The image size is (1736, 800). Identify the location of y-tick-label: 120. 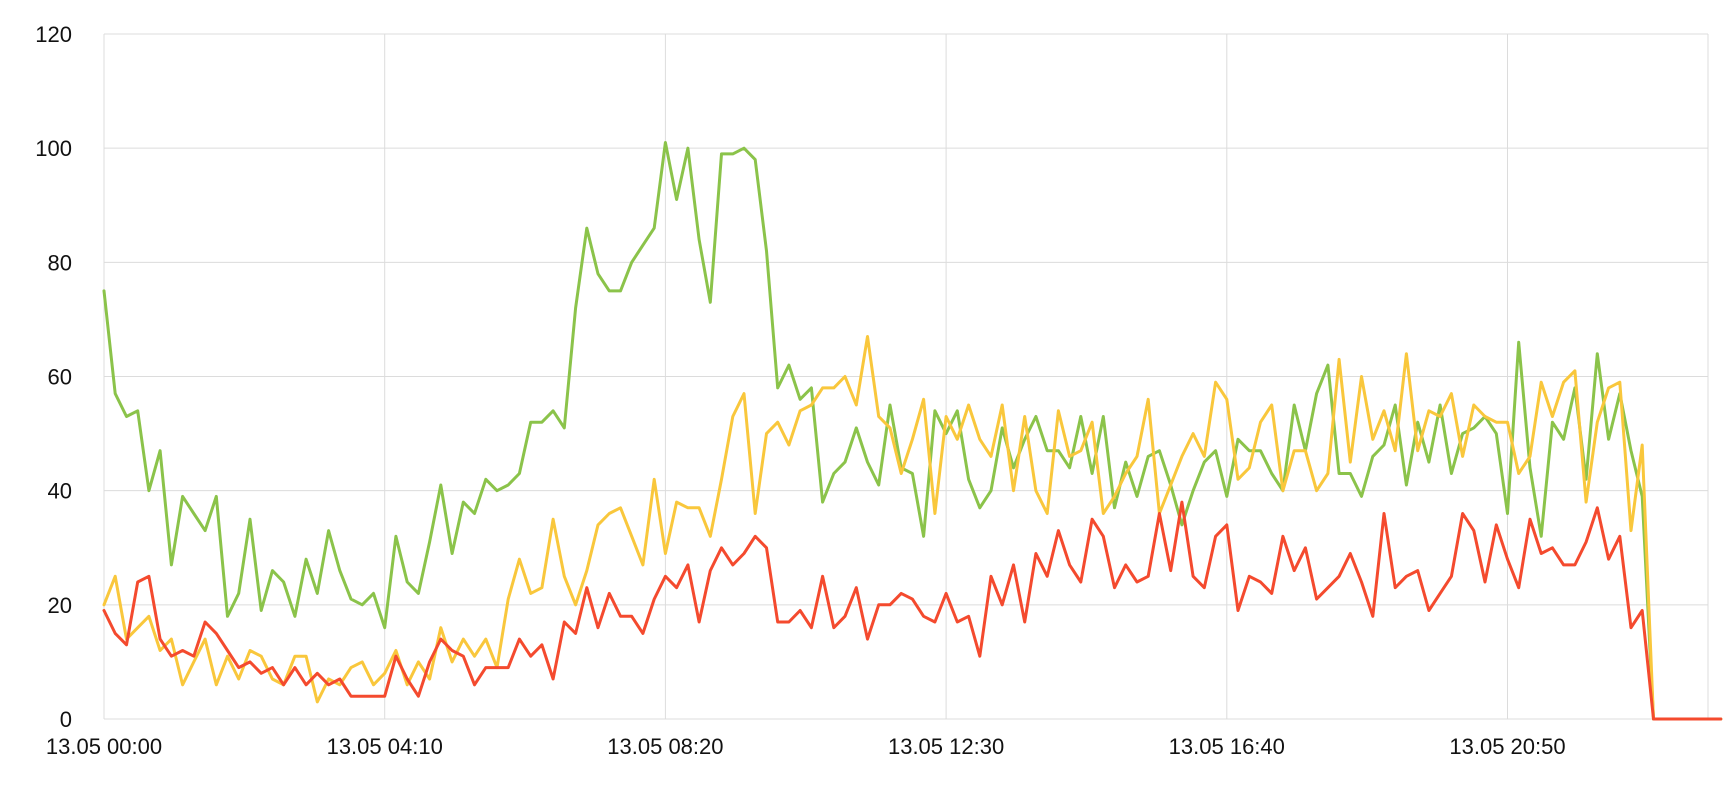
(53, 34).